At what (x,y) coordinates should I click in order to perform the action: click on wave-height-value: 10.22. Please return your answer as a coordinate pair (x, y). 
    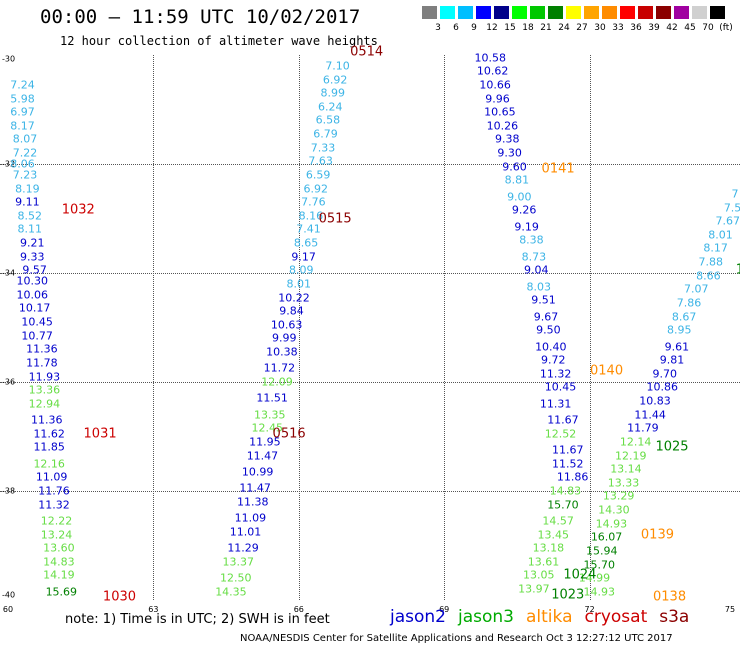
    Looking at the image, I should click on (294, 298).